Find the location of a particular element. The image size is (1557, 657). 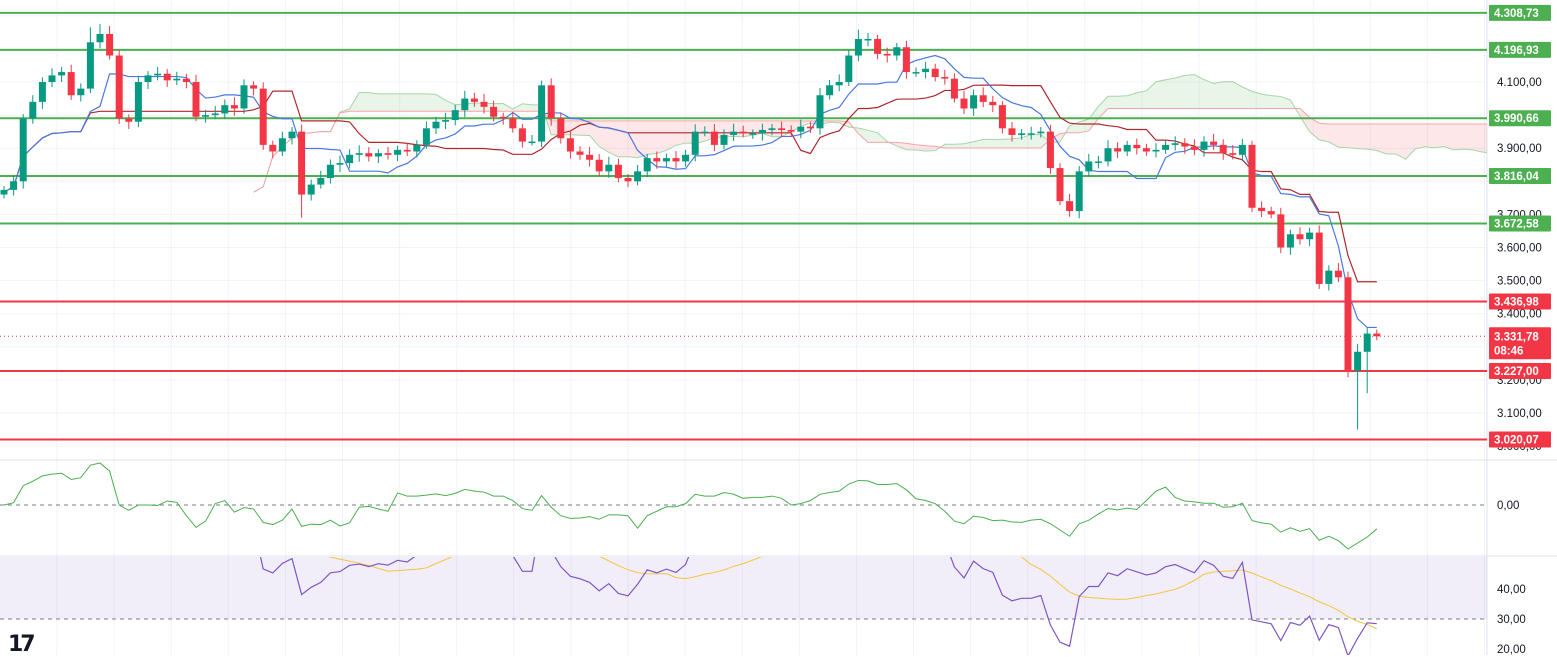

level-price-label: 4.308,73 is located at coordinates (1516, 14).